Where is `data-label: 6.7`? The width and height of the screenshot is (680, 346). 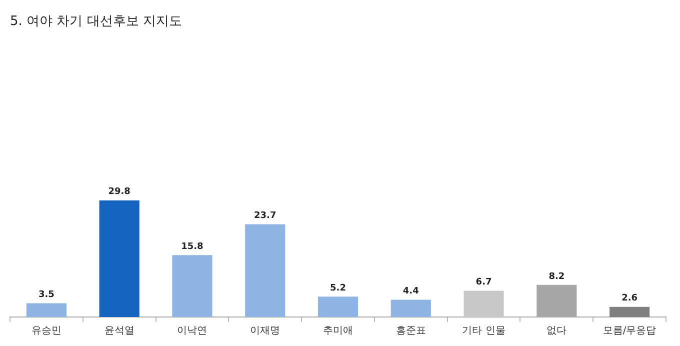
data-label: 6.7 is located at coordinates (484, 283).